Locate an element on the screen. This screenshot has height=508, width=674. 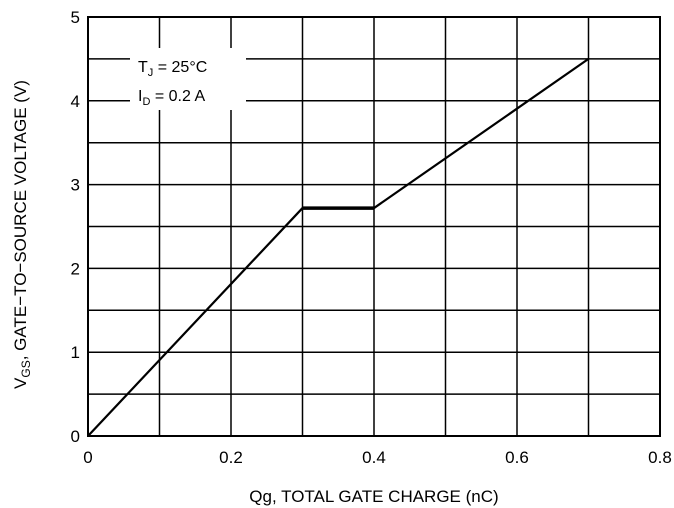
y-tick-label: 5 is located at coordinates (75, 17).